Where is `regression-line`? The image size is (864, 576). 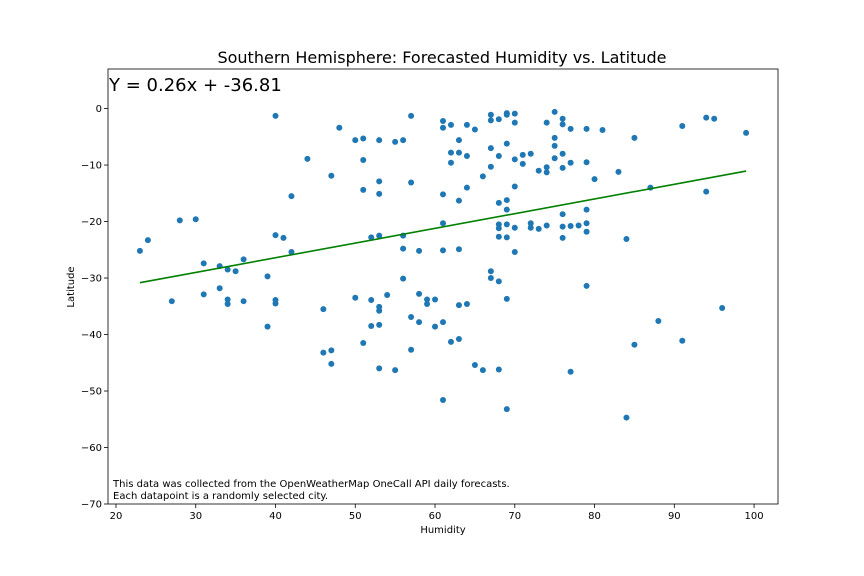 regression-line is located at coordinates (443, 227).